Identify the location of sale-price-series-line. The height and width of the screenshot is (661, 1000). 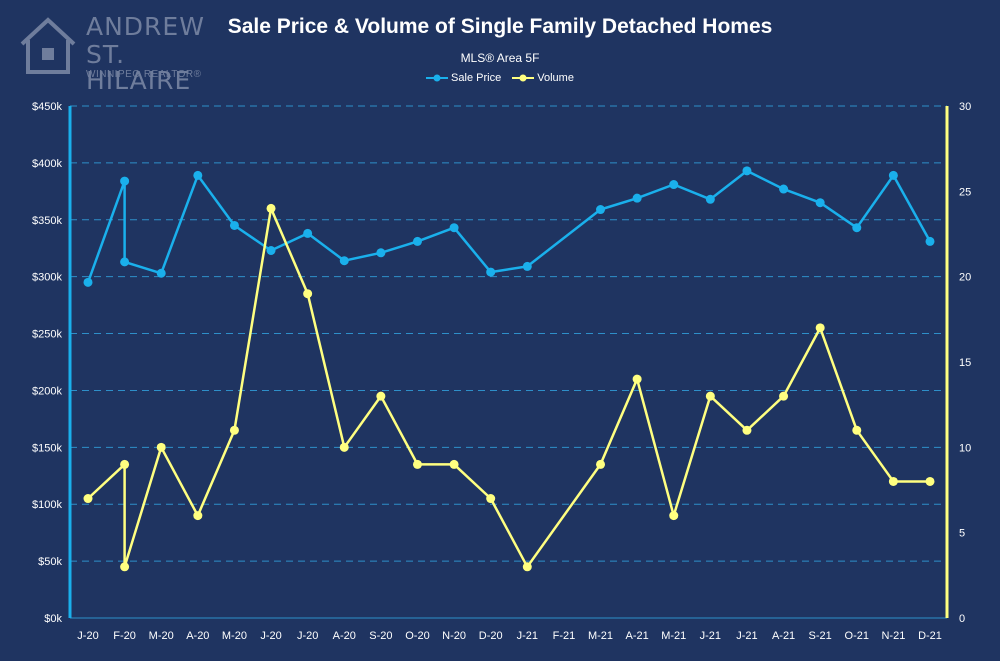
(509, 226).